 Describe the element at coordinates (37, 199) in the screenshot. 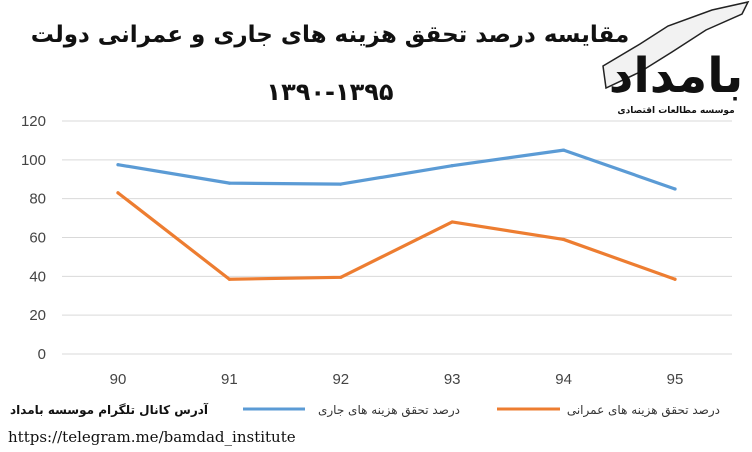

I see `y-tick-label: 80` at that location.